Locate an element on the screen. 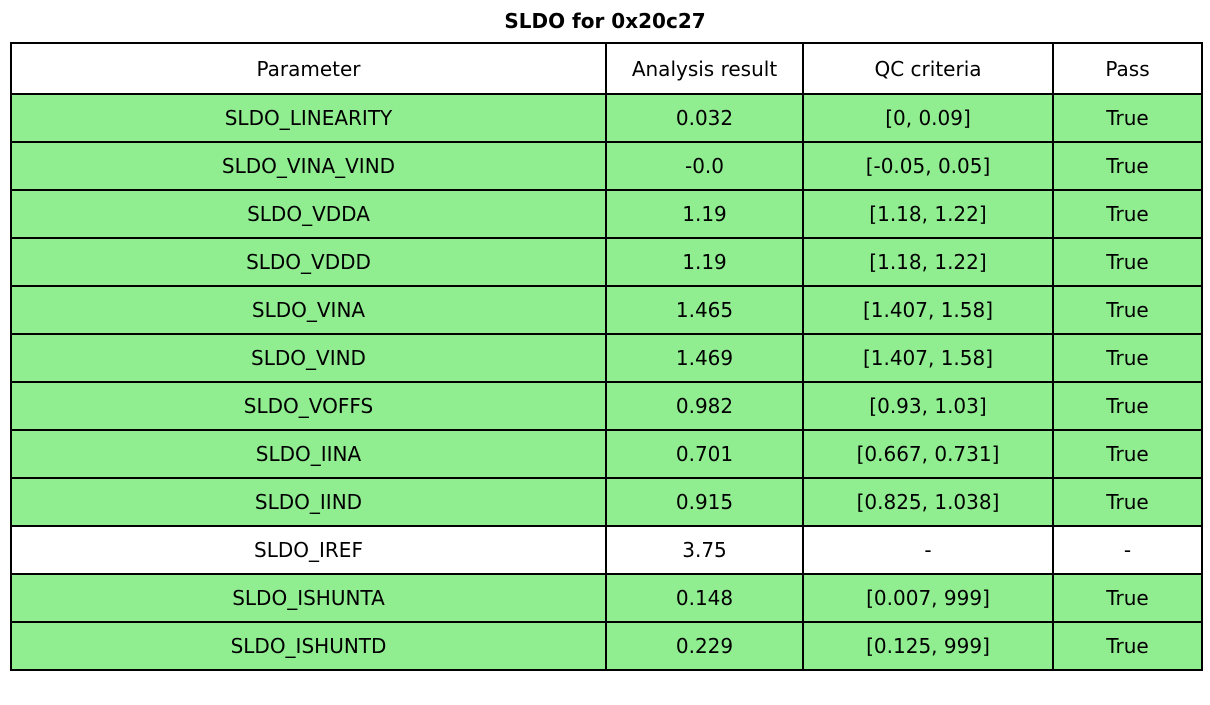  criteria-cell: [0.667, 0.731] is located at coordinates (928, 454).